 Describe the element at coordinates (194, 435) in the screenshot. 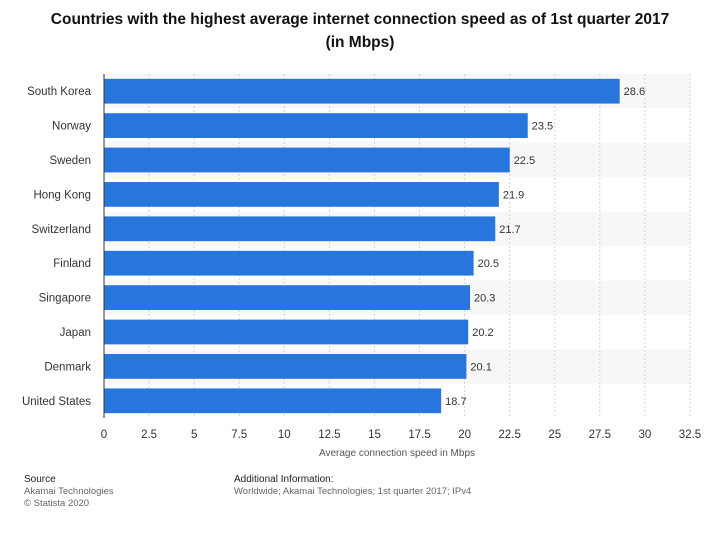

I see `x-tick-label: 5` at that location.